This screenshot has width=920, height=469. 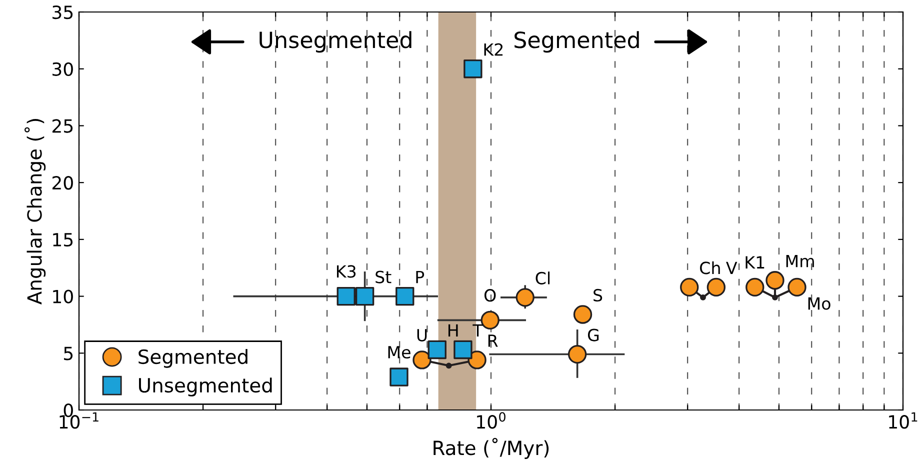 I want to click on legend-label: Segmented, so click(x=193, y=358).